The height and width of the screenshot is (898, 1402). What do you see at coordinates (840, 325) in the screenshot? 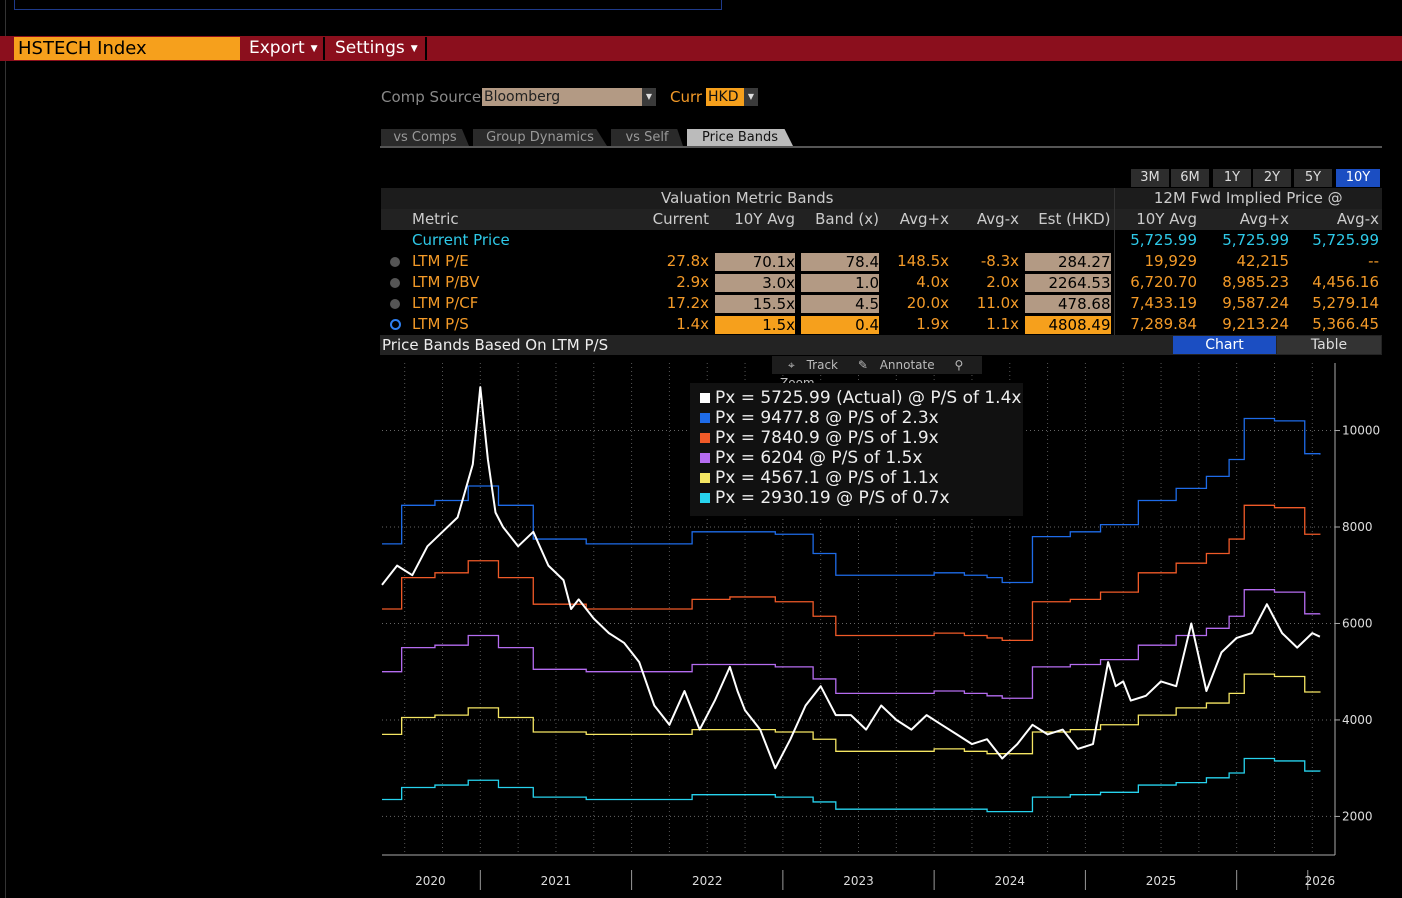
I see `cell-band: 0.4` at bounding box center [840, 325].